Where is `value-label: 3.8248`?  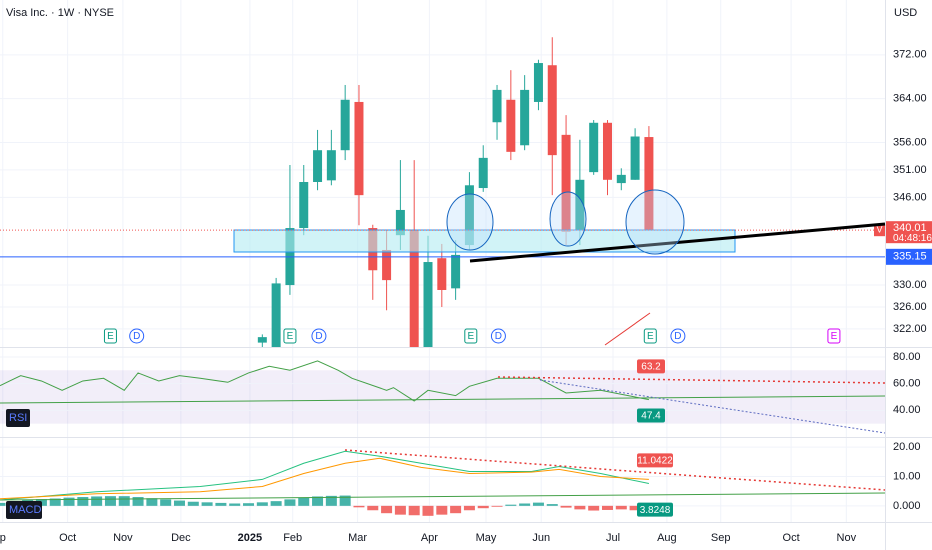
value-label: 3.8248 is located at coordinates (655, 510).